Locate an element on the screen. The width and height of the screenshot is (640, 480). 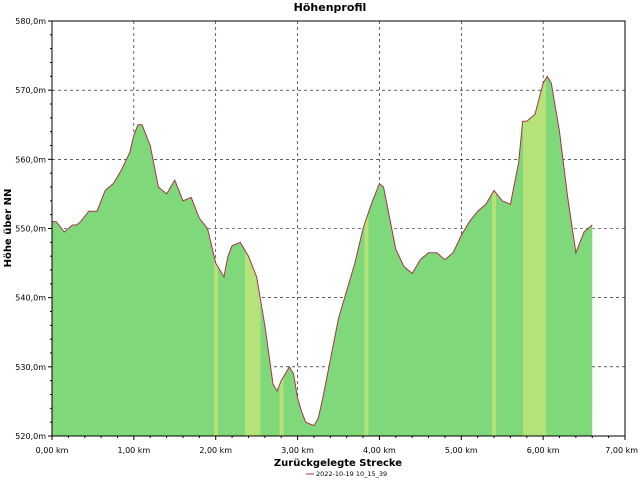
x-tick-label: 4,00 km is located at coordinates (379, 450).